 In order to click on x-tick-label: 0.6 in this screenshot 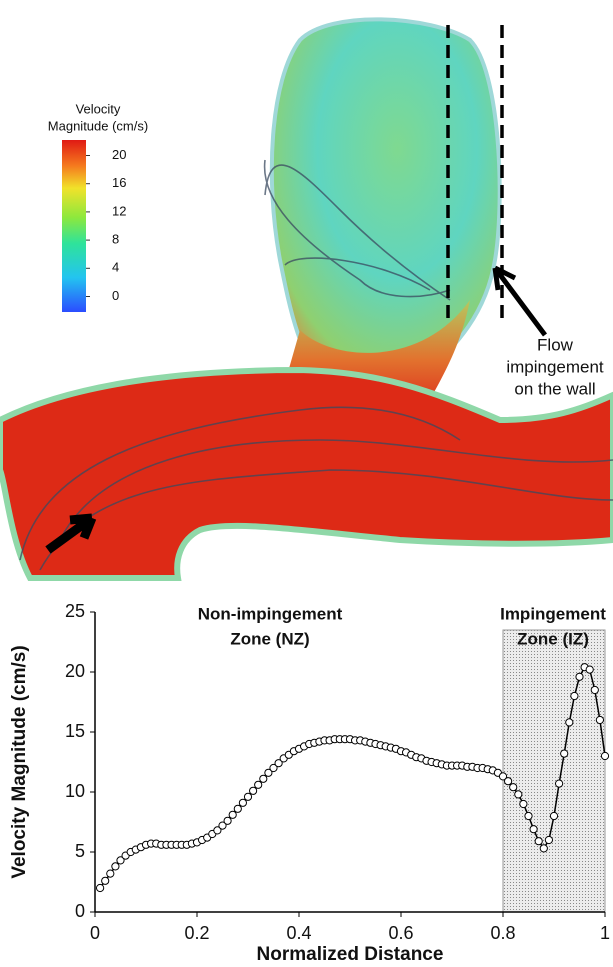, I will do `click(400, 933)`.